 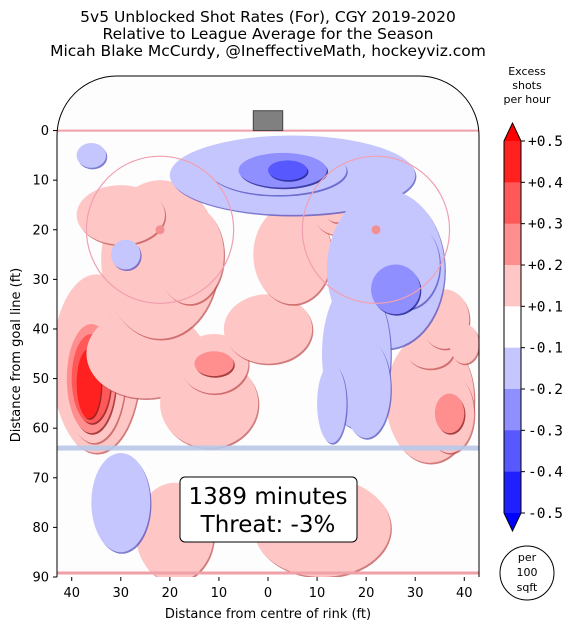 I want to click on y-tick-label: 30, so click(x=40, y=280).